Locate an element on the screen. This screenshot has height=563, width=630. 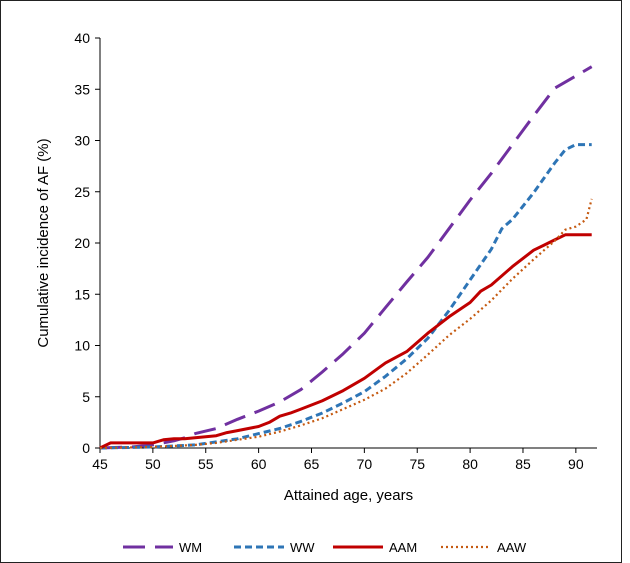
x-tick-label: 55 is located at coordinates (206, 464).